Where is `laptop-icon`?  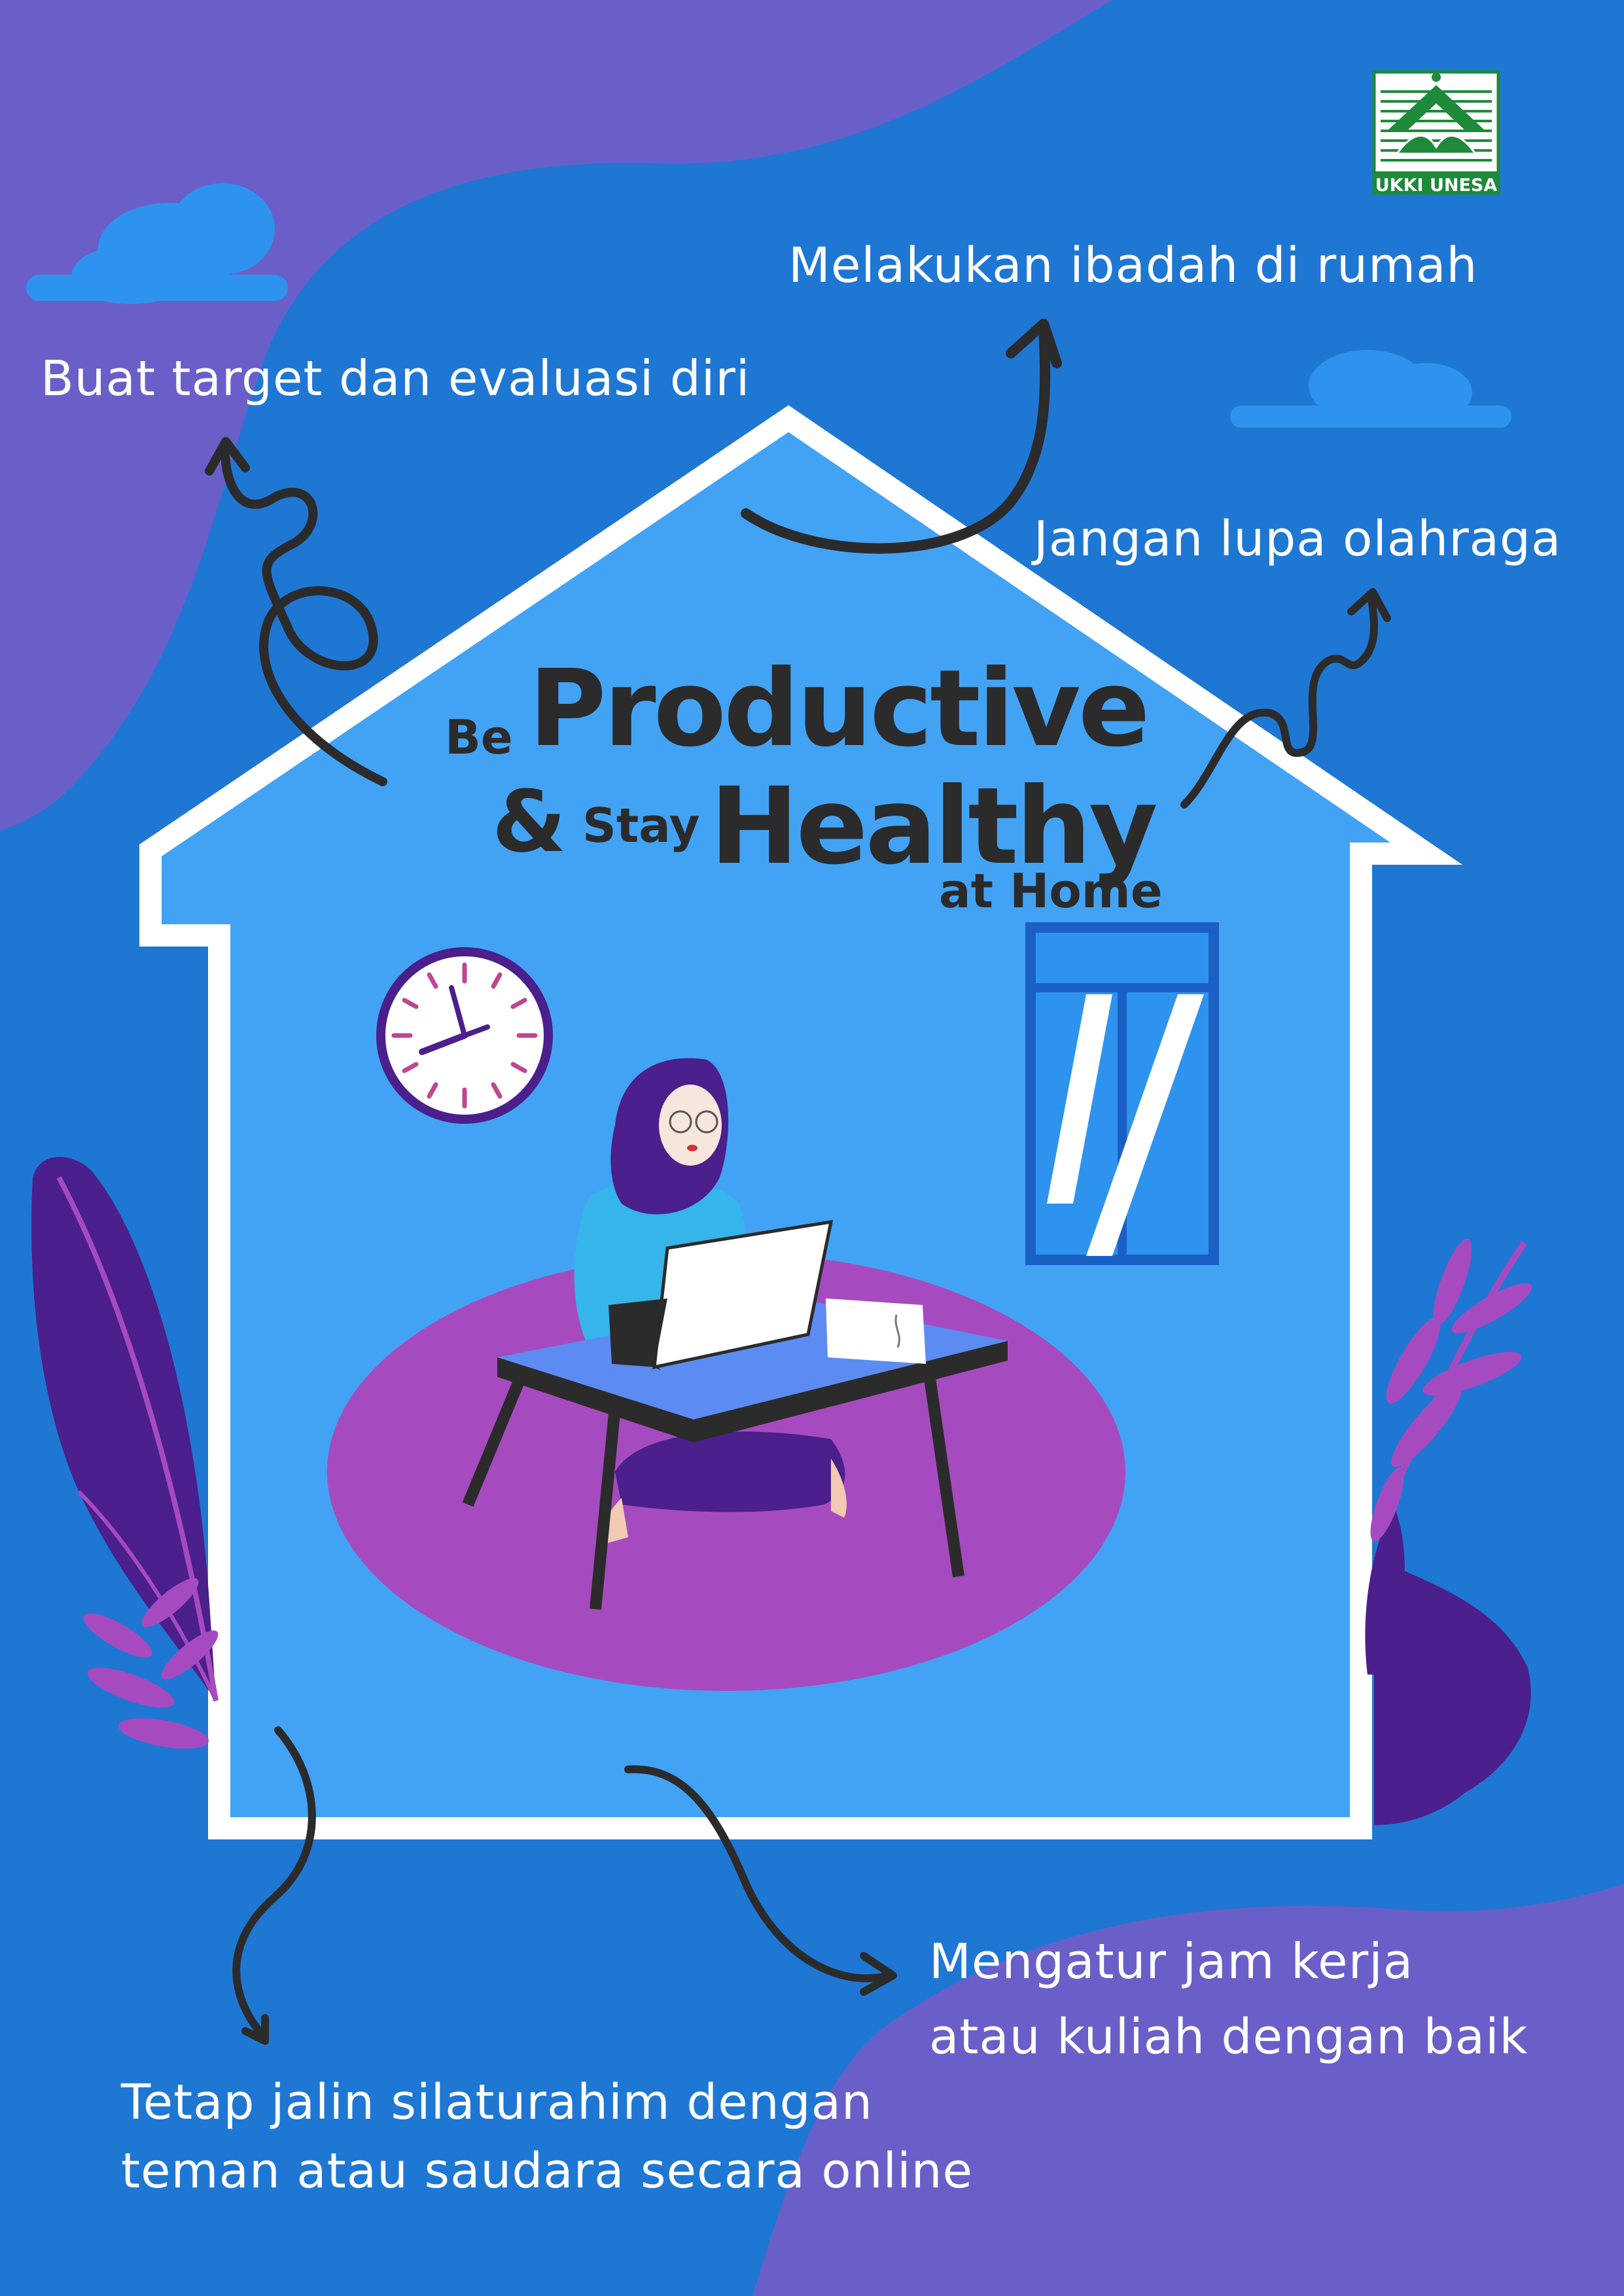 laptop-icon is located at coordinates (721, 1294).